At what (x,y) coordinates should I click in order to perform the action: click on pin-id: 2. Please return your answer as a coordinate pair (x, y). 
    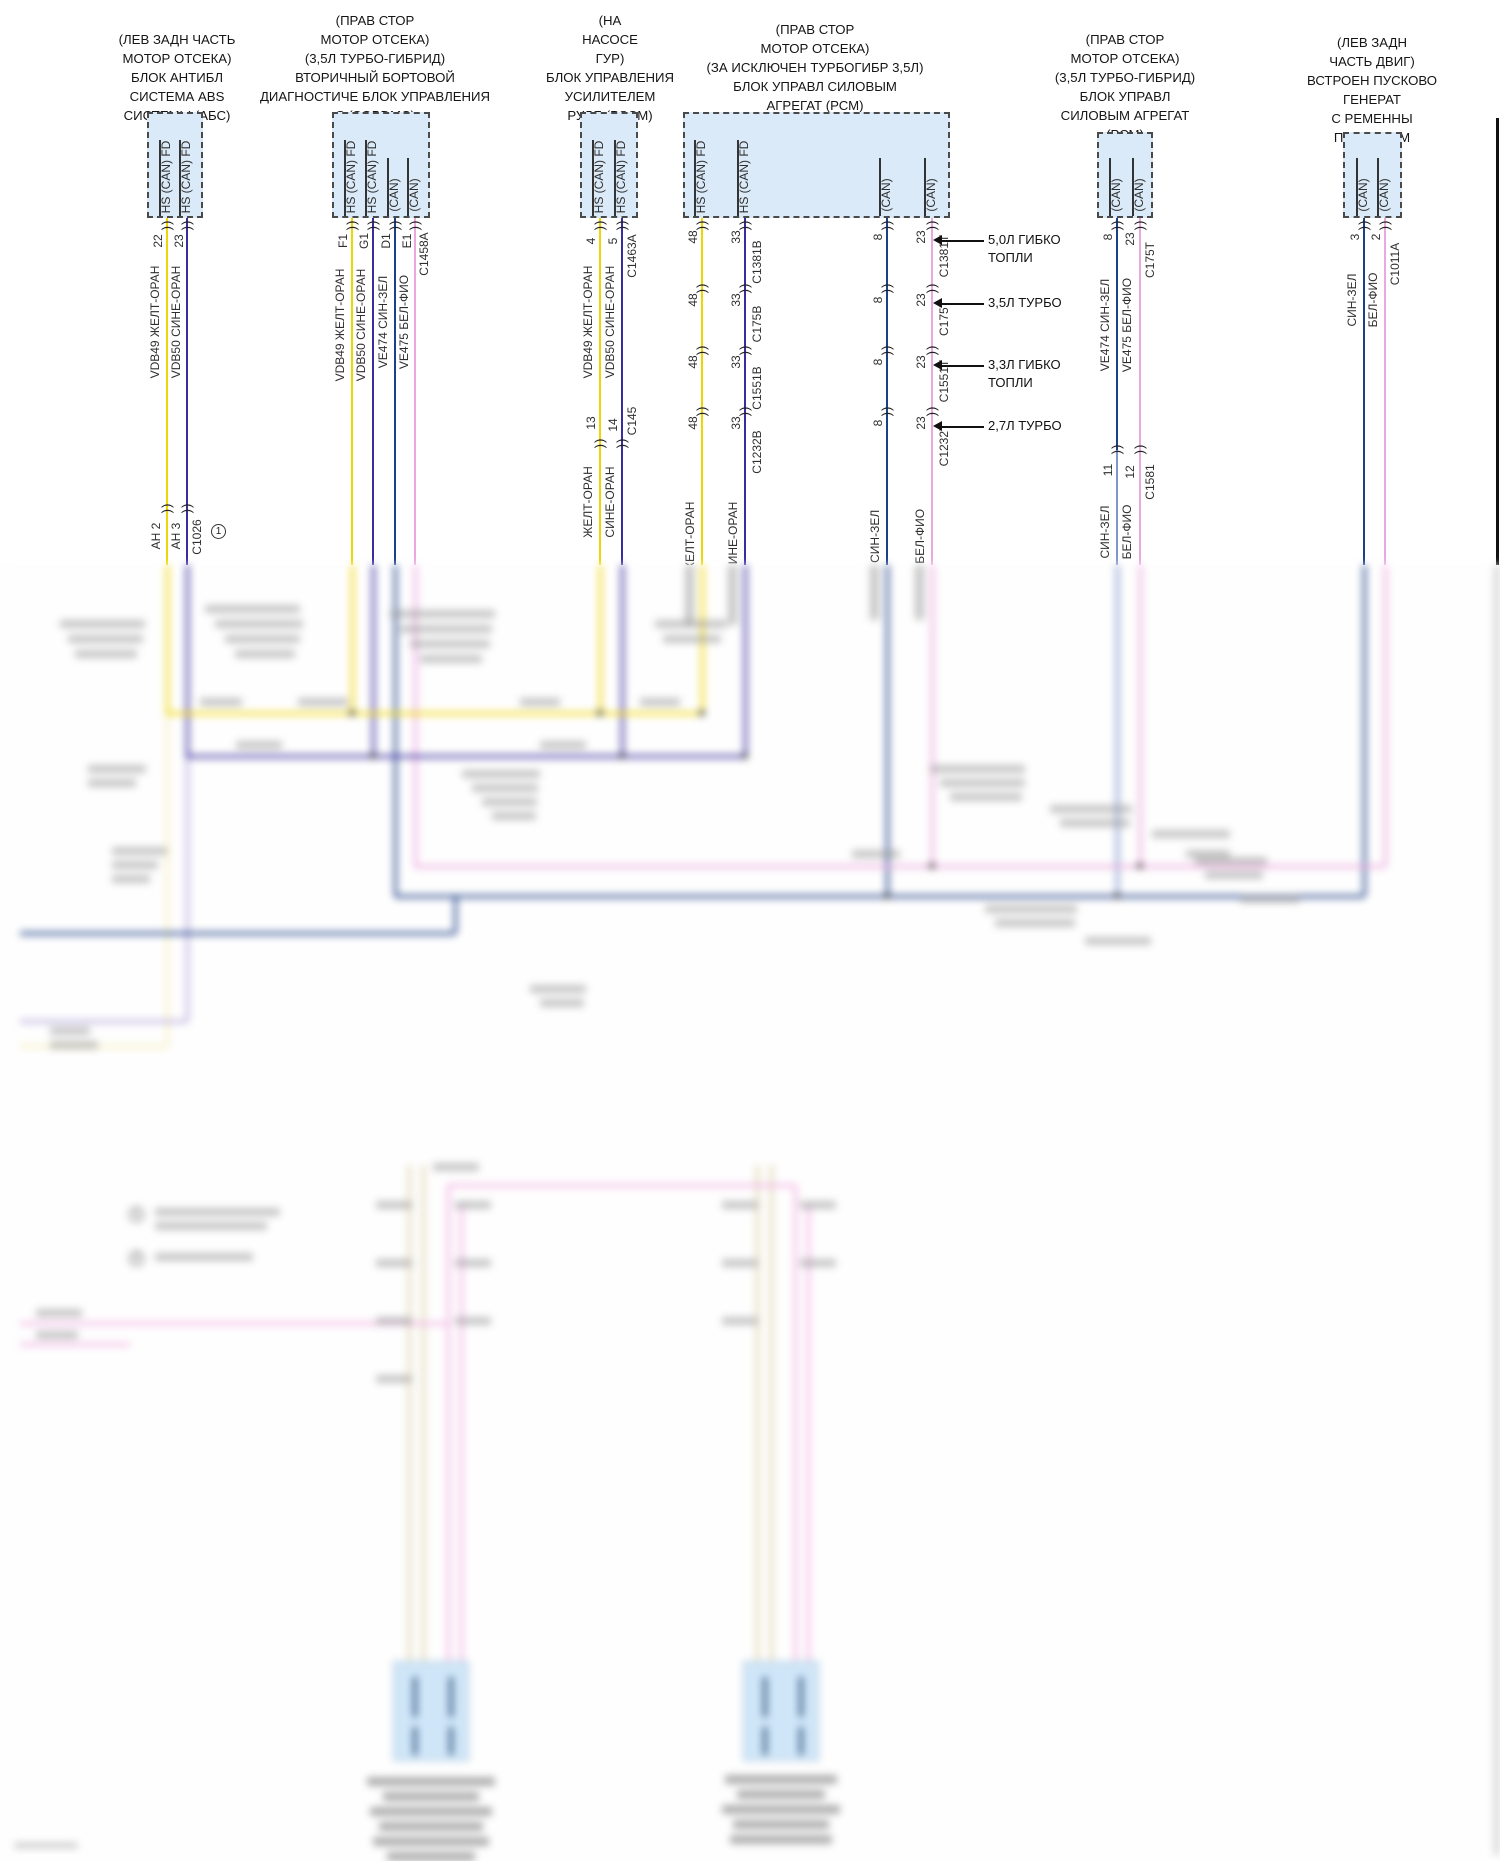
    Looking at the image, I should click on (1376, 237).